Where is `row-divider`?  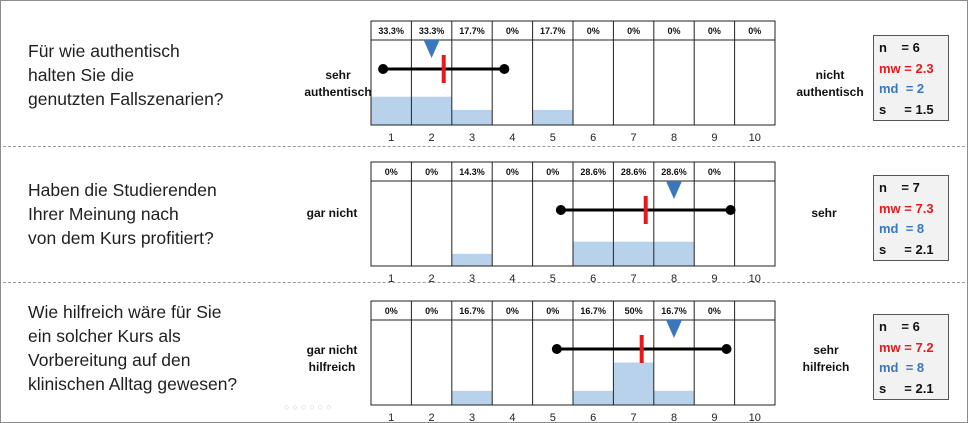 row-divider is located at coordinates (484, 282).